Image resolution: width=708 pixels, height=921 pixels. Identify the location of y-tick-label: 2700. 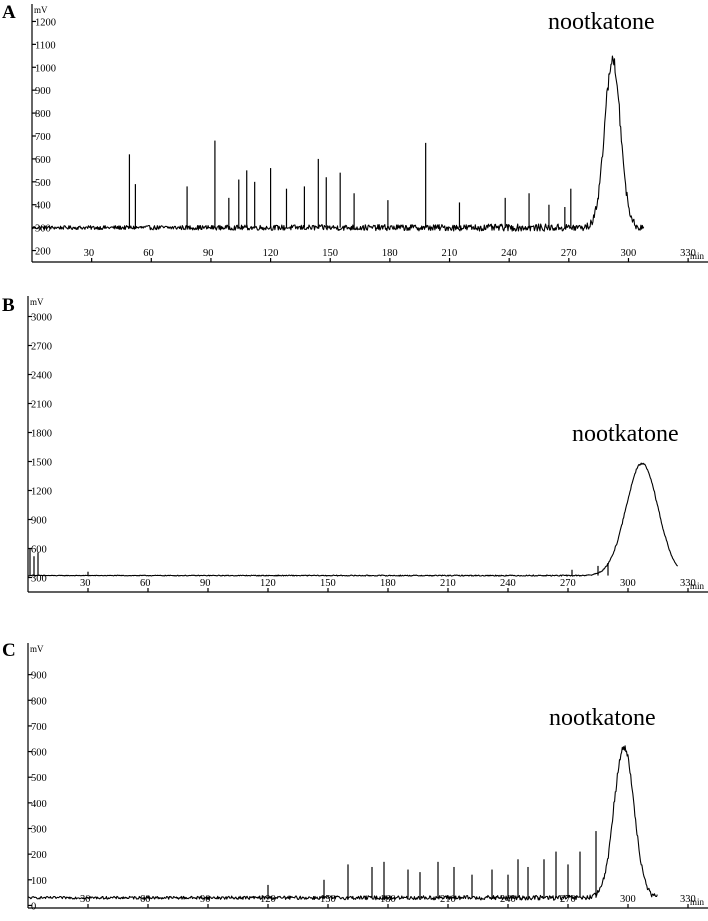
(41, 347).